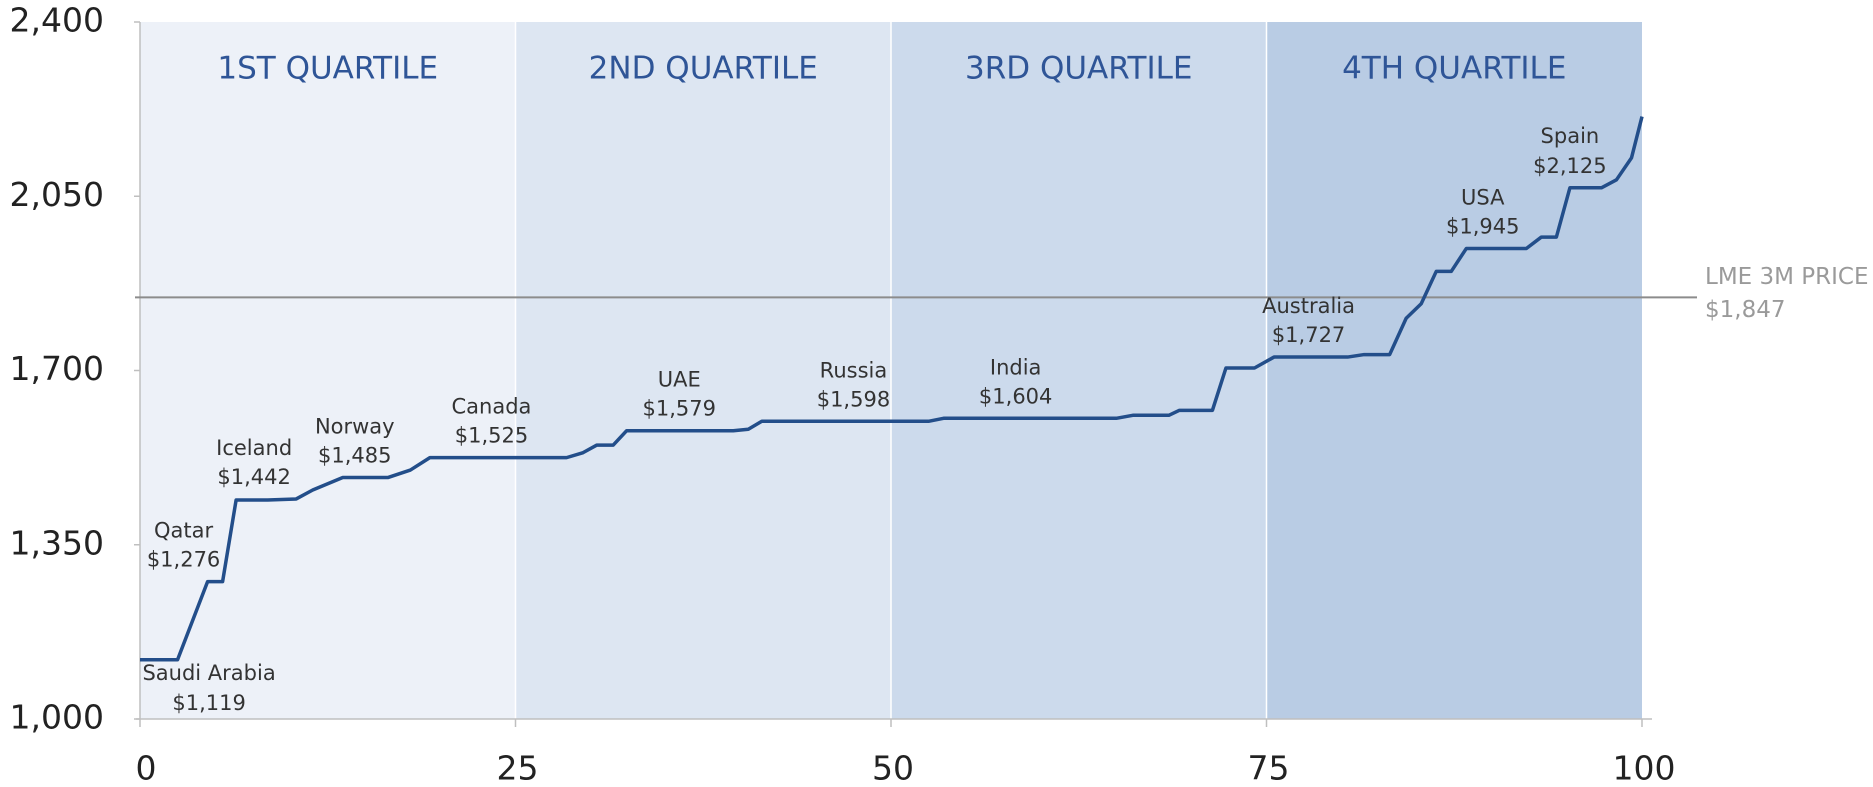  Describe the element at coordinates (184, 531) in the screenshot. I see `annotation-name: Qatar` at that location.